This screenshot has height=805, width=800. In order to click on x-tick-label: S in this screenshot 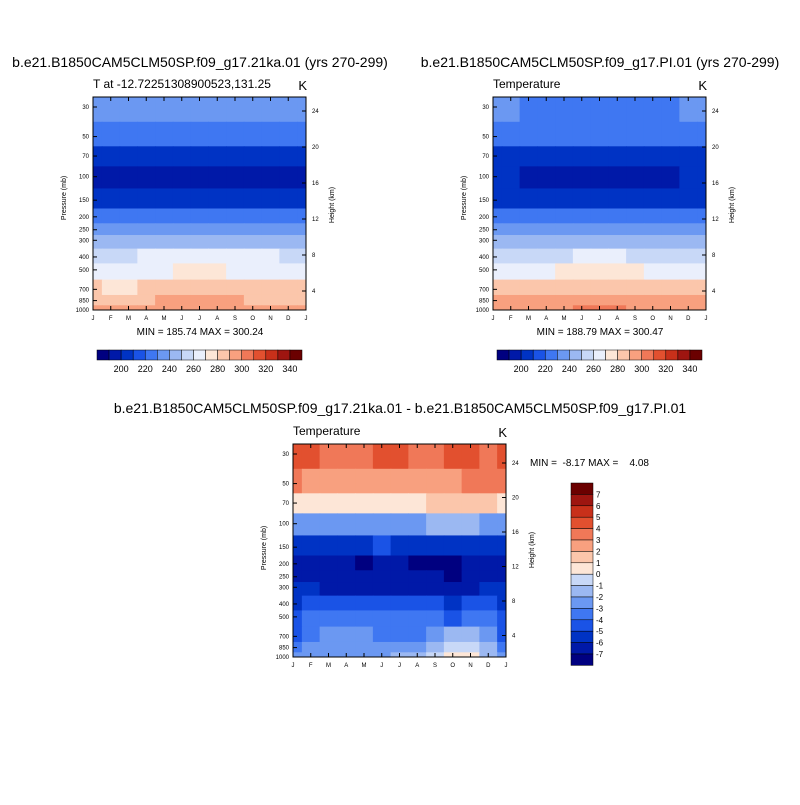, I will do `click(435, 666)`.